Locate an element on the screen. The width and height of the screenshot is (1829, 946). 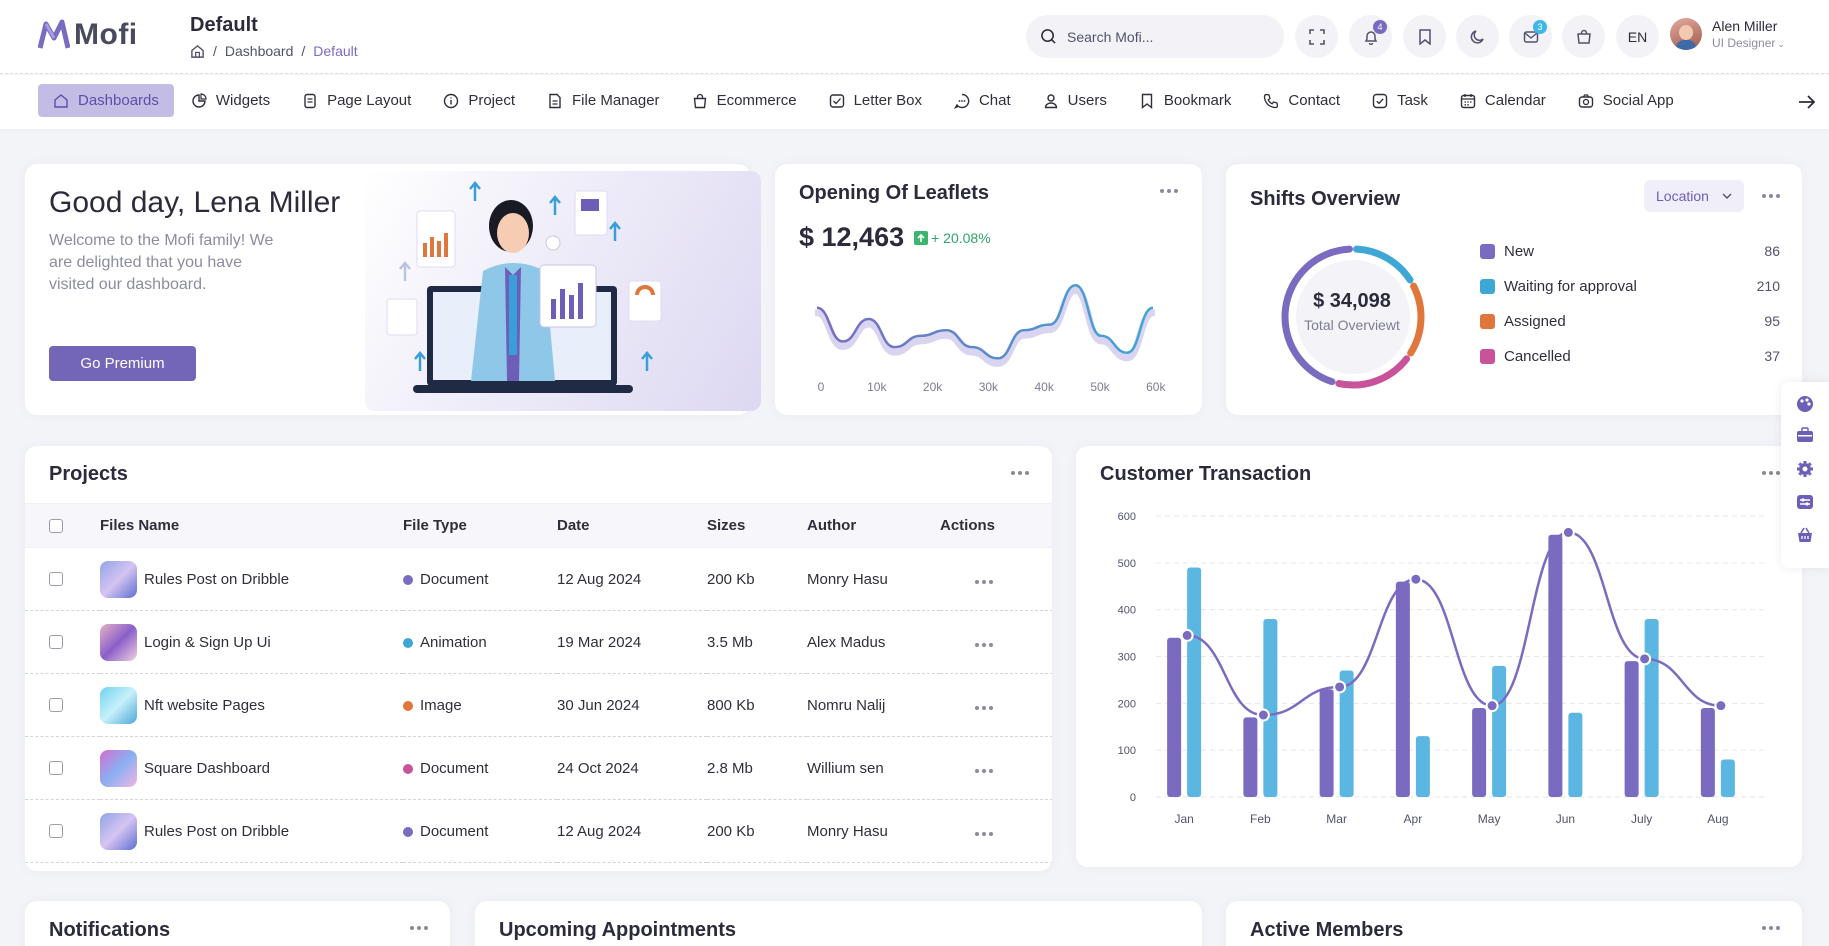
bookmark-button is located at coordinates (1424, 36).